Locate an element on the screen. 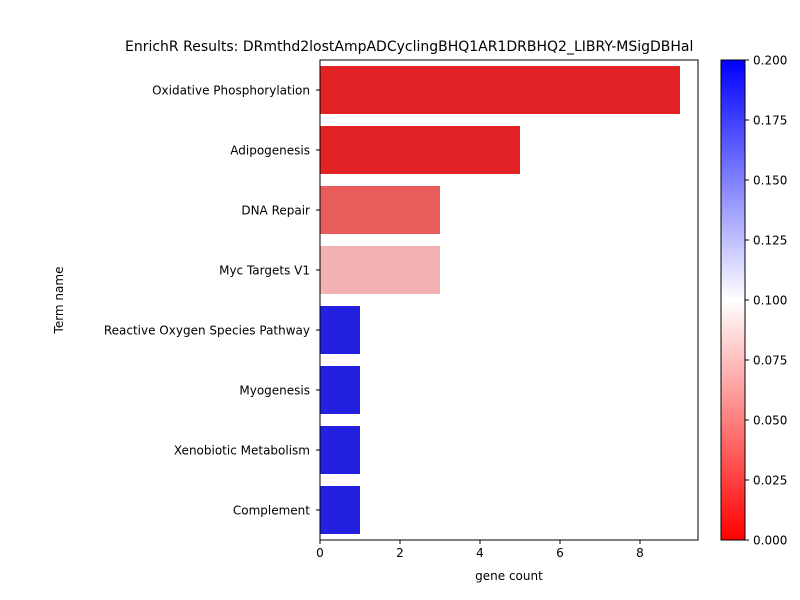 The height and width of the screenshot is (600, 800). colorbar-tick-label: 0.200 is located at coordinates (770, 61).